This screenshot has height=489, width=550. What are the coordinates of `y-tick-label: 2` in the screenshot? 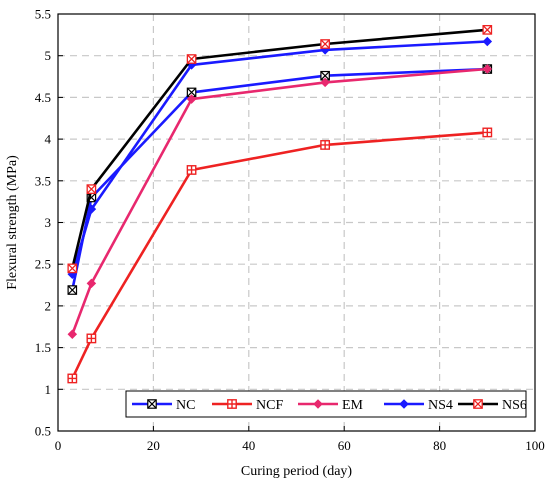 It's located at (48, 305).